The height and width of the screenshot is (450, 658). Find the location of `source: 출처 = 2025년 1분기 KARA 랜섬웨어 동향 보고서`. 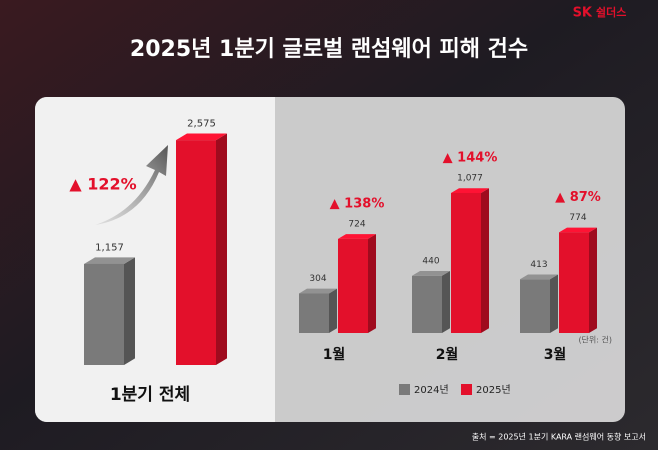

source: 출처 = 2025년 1분기 KARA 랜섬웨어 동향 보고서 is located at coordinates (559, 437).